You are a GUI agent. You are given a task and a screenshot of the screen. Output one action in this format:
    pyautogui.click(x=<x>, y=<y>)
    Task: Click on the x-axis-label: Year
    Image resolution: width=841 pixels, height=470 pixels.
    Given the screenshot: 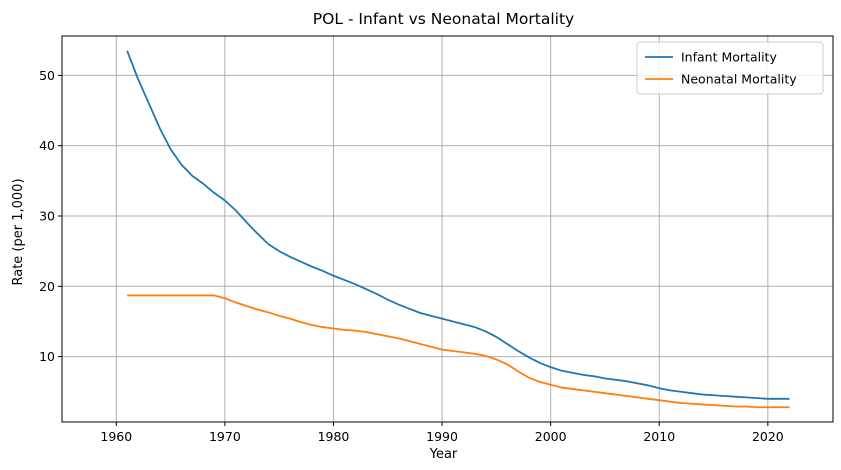 What is the action you would take?
    pyautogui.click(x=443, y=454)
    